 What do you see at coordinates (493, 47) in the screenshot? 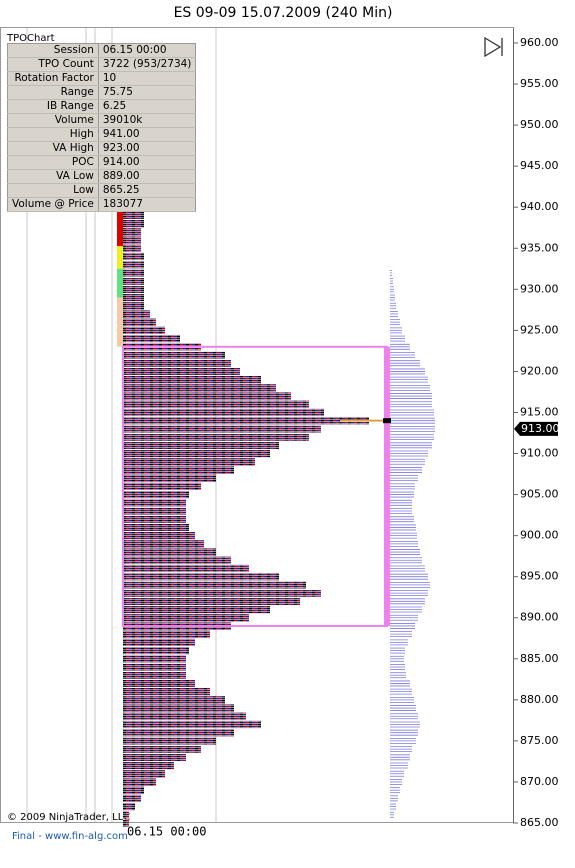
I see `play-icon` at bounding box center [493, 47].